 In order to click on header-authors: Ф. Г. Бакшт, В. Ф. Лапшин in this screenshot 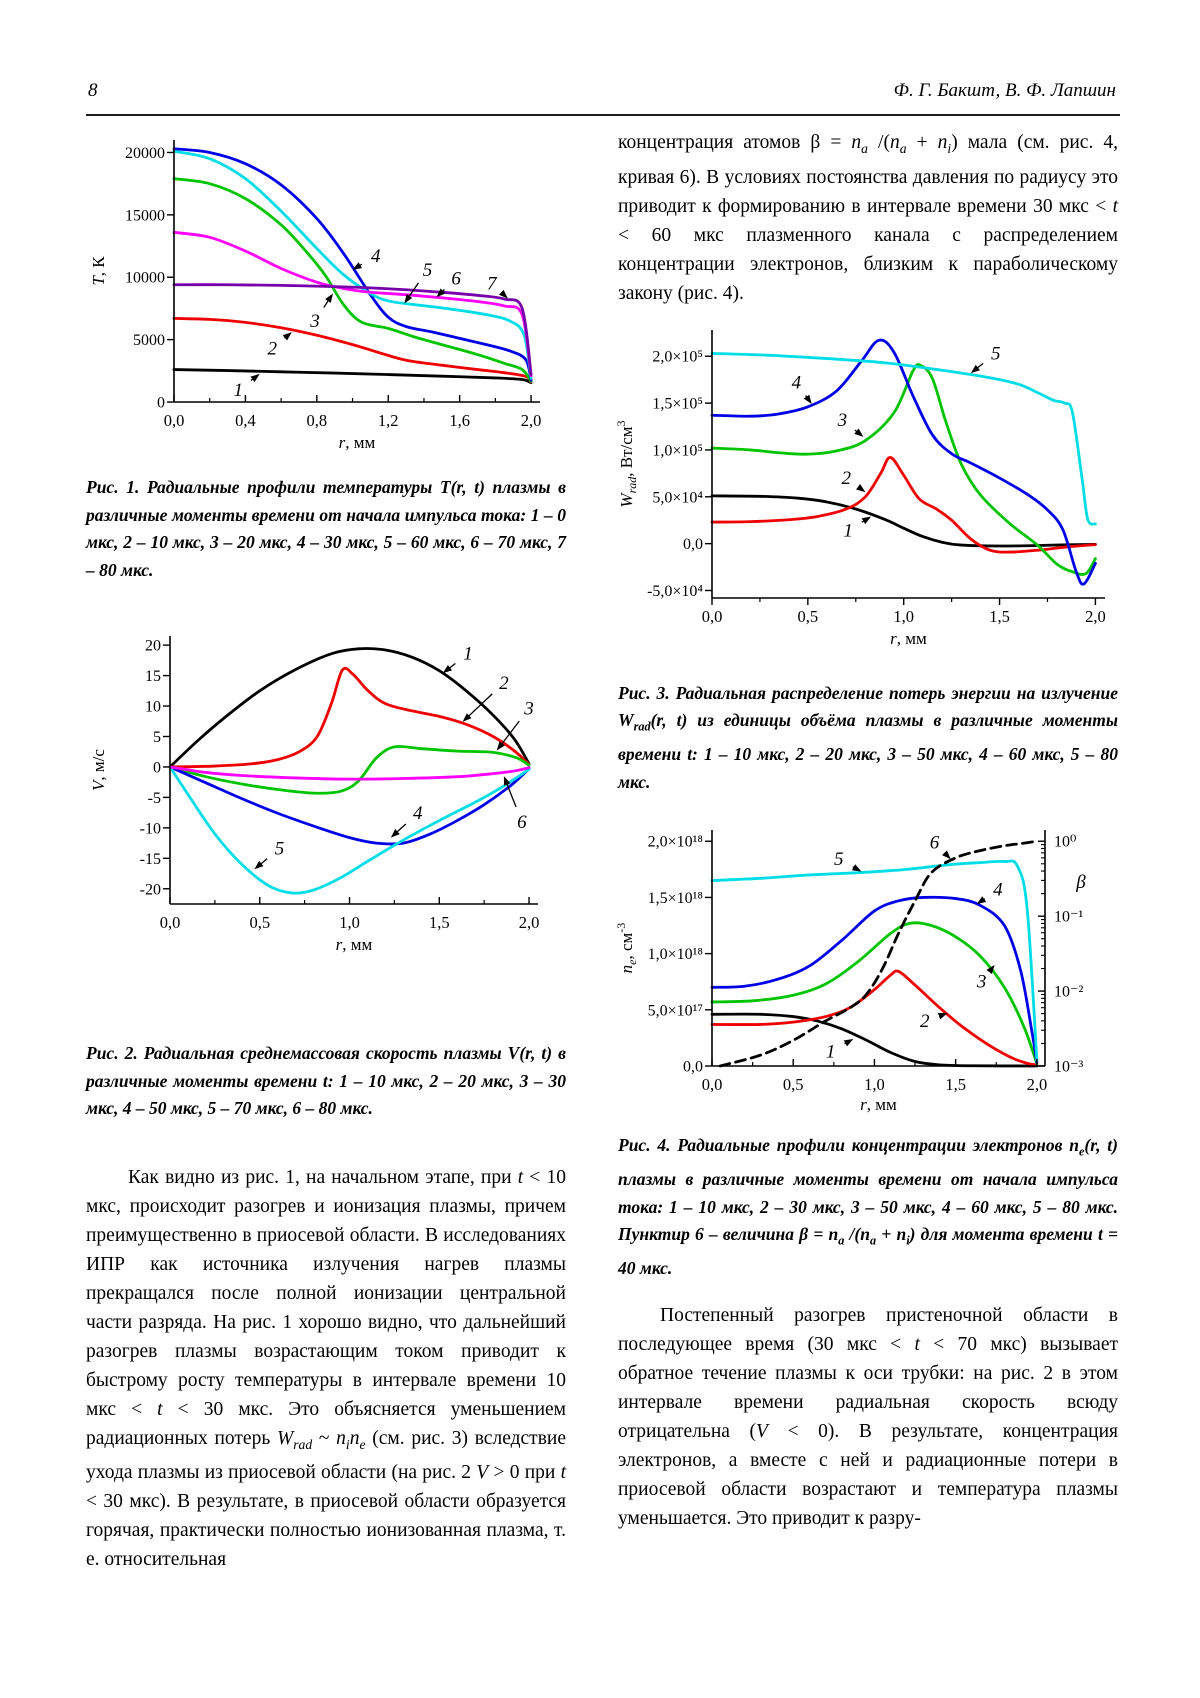, I will do `click(1004, 90)`.